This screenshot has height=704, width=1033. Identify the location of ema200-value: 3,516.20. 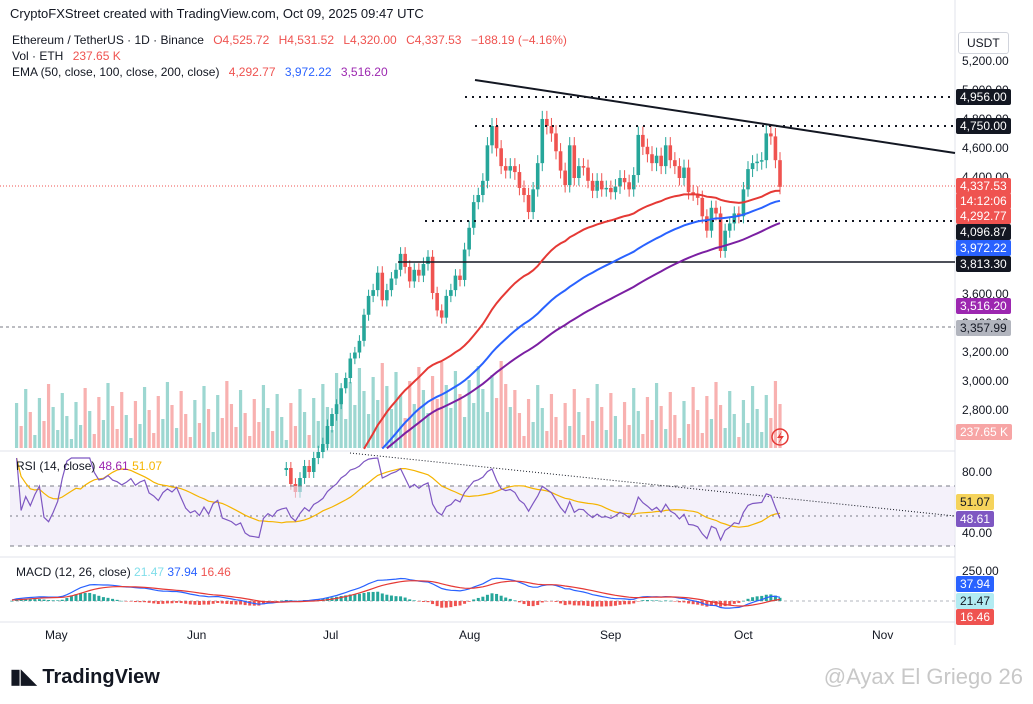
(364, 72).